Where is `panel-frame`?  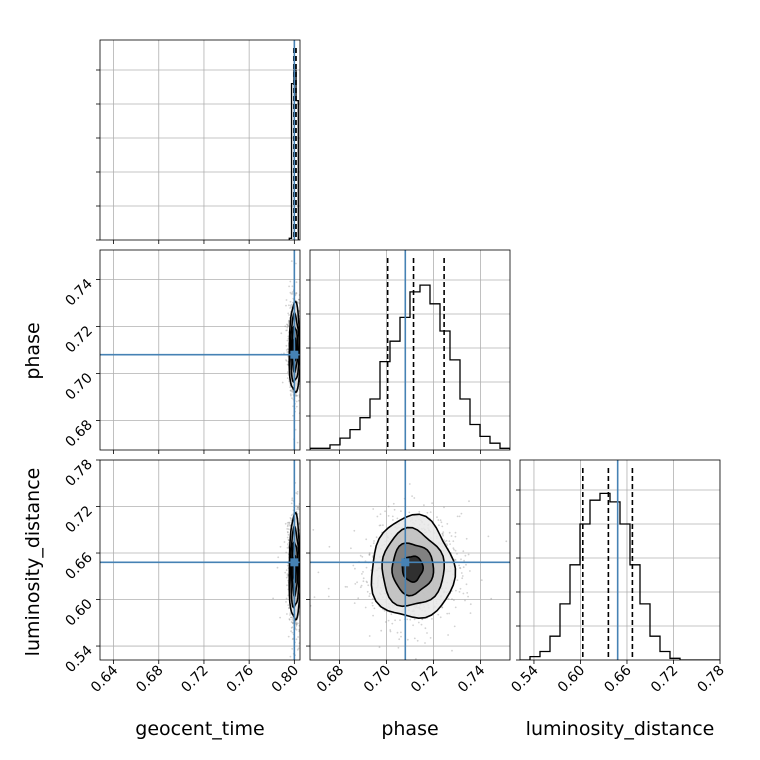 panel-frame is located at coordinates (200, 560).